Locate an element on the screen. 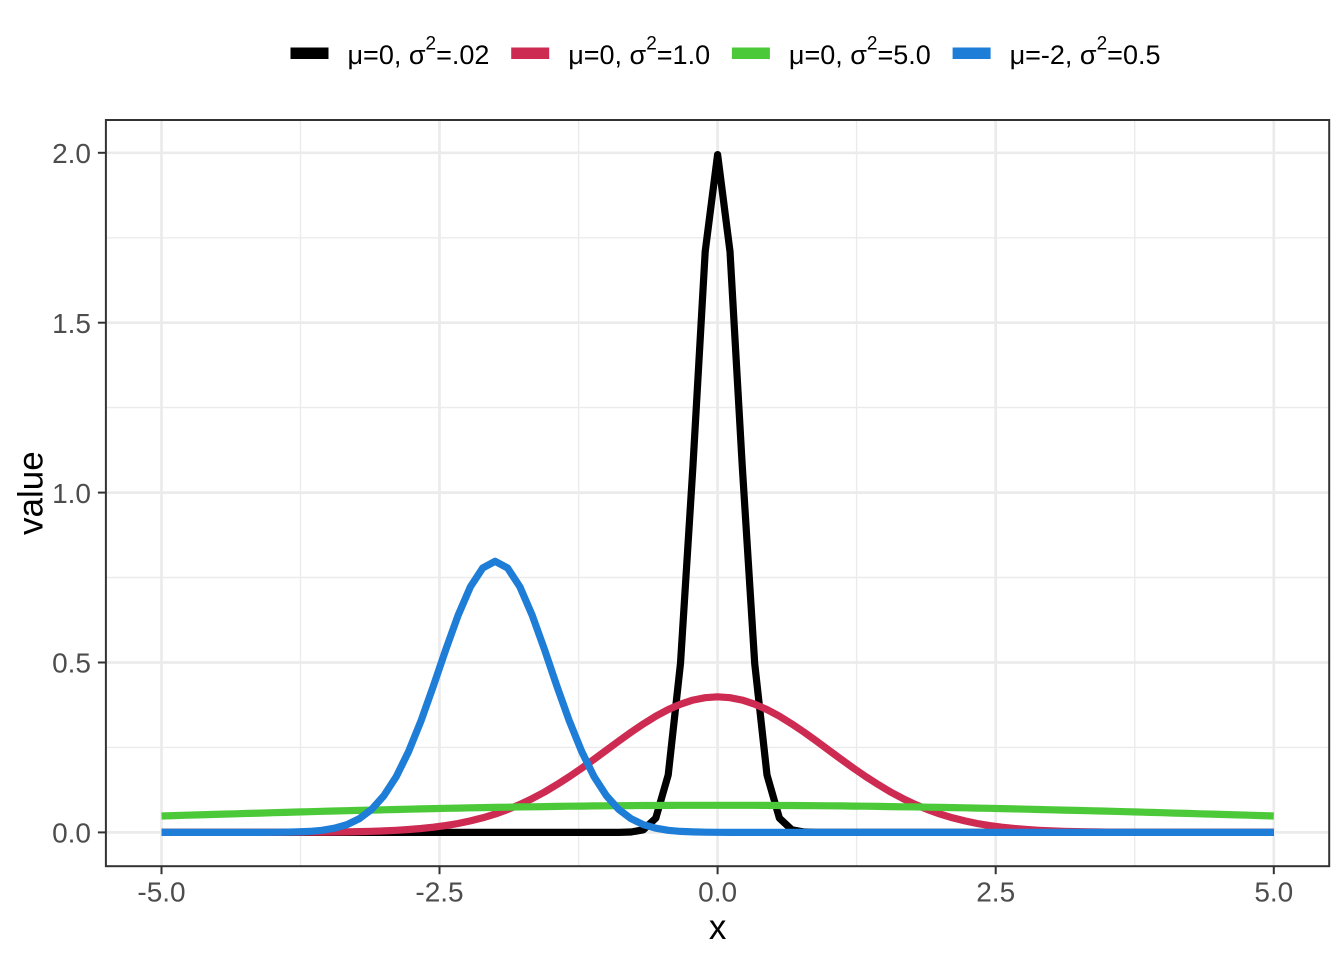 Image resolution: width=1344 pixels, height=965 pixels. svg-text: μ=-2, σ2=0.5 is located at coordinates (1085, 51).